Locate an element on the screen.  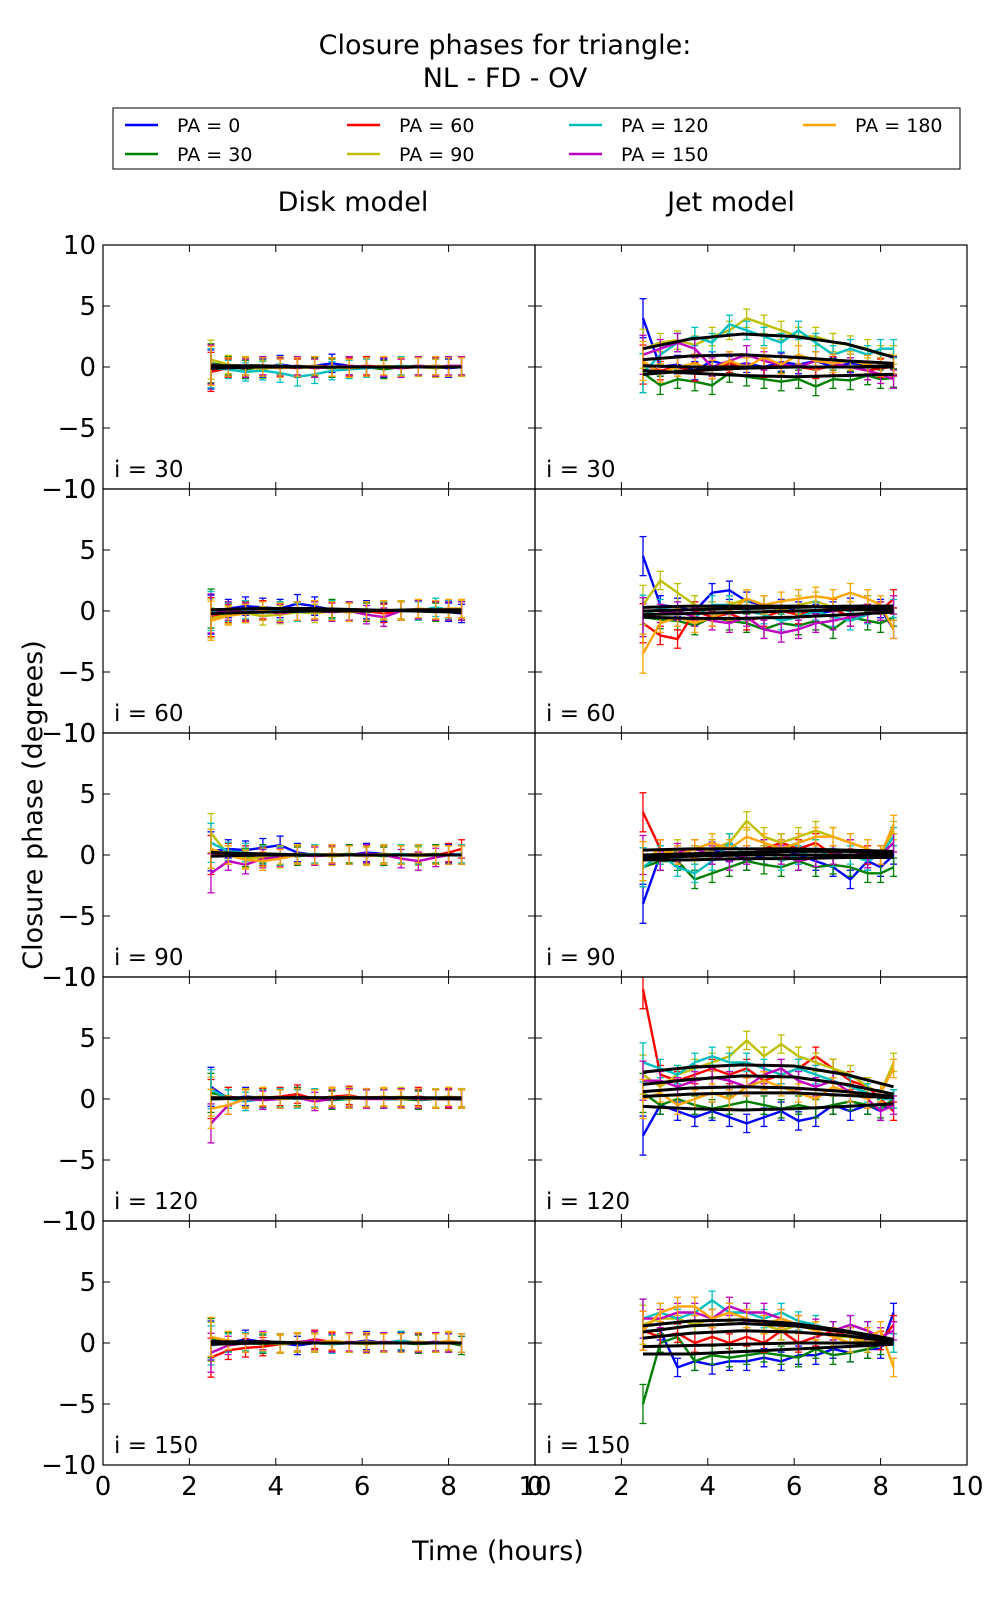
column-title-disk: Disk model is located at coordinates (353, 202).